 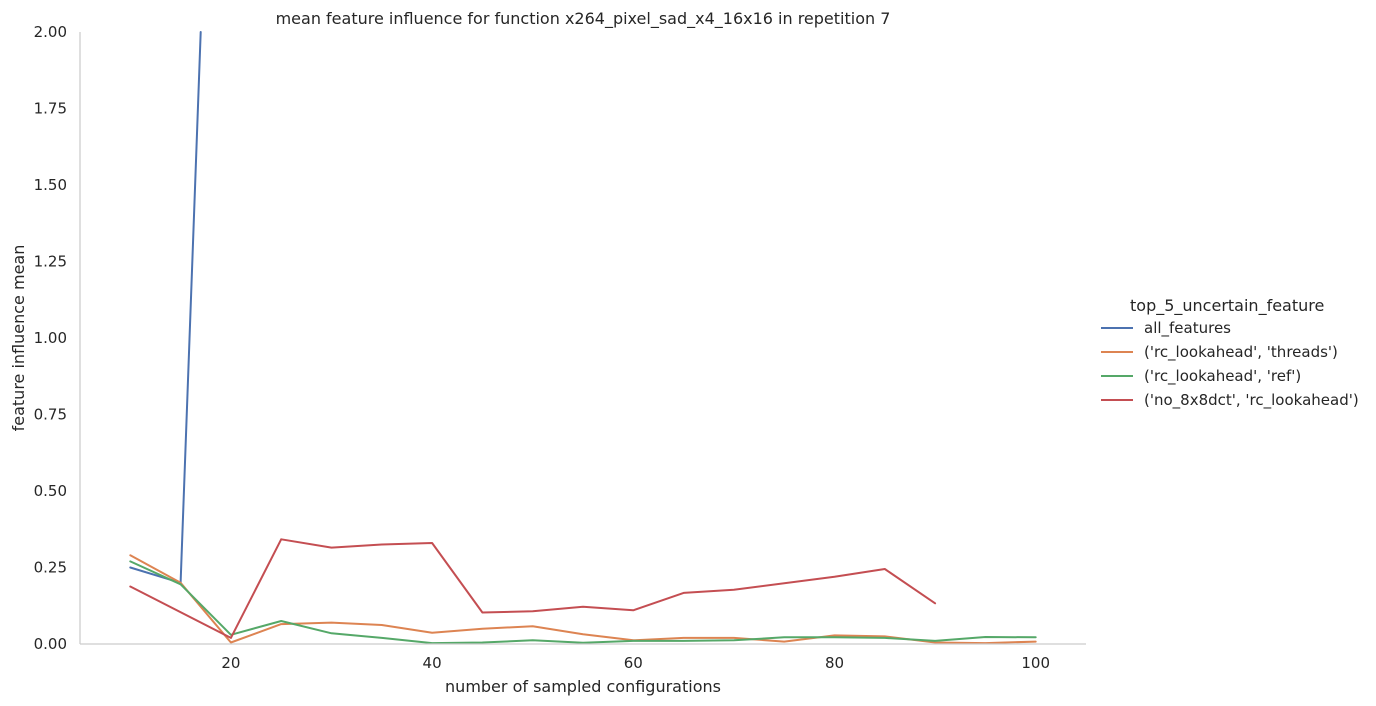 I want to click on y-tick-label: 1.25, so click(x=50, y=262).